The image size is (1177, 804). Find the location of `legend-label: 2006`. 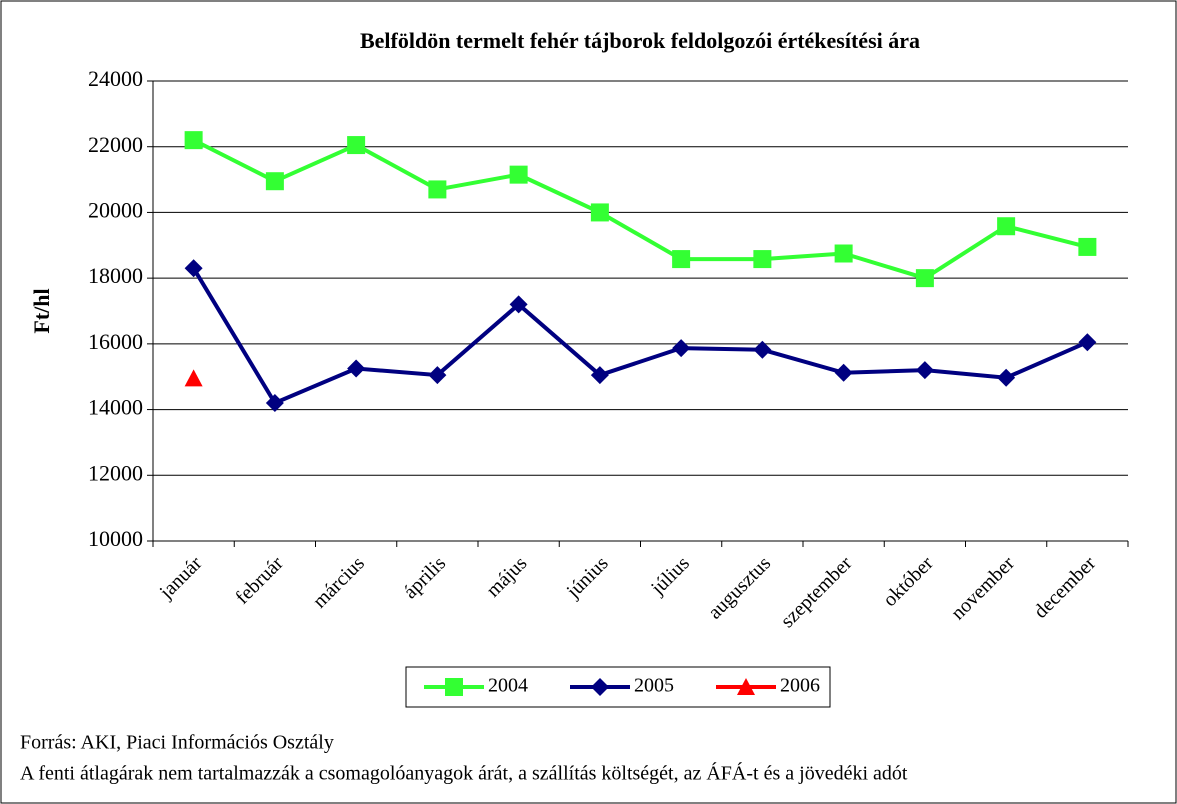

legend-label: 2006 is located at coordinates (800, 686).